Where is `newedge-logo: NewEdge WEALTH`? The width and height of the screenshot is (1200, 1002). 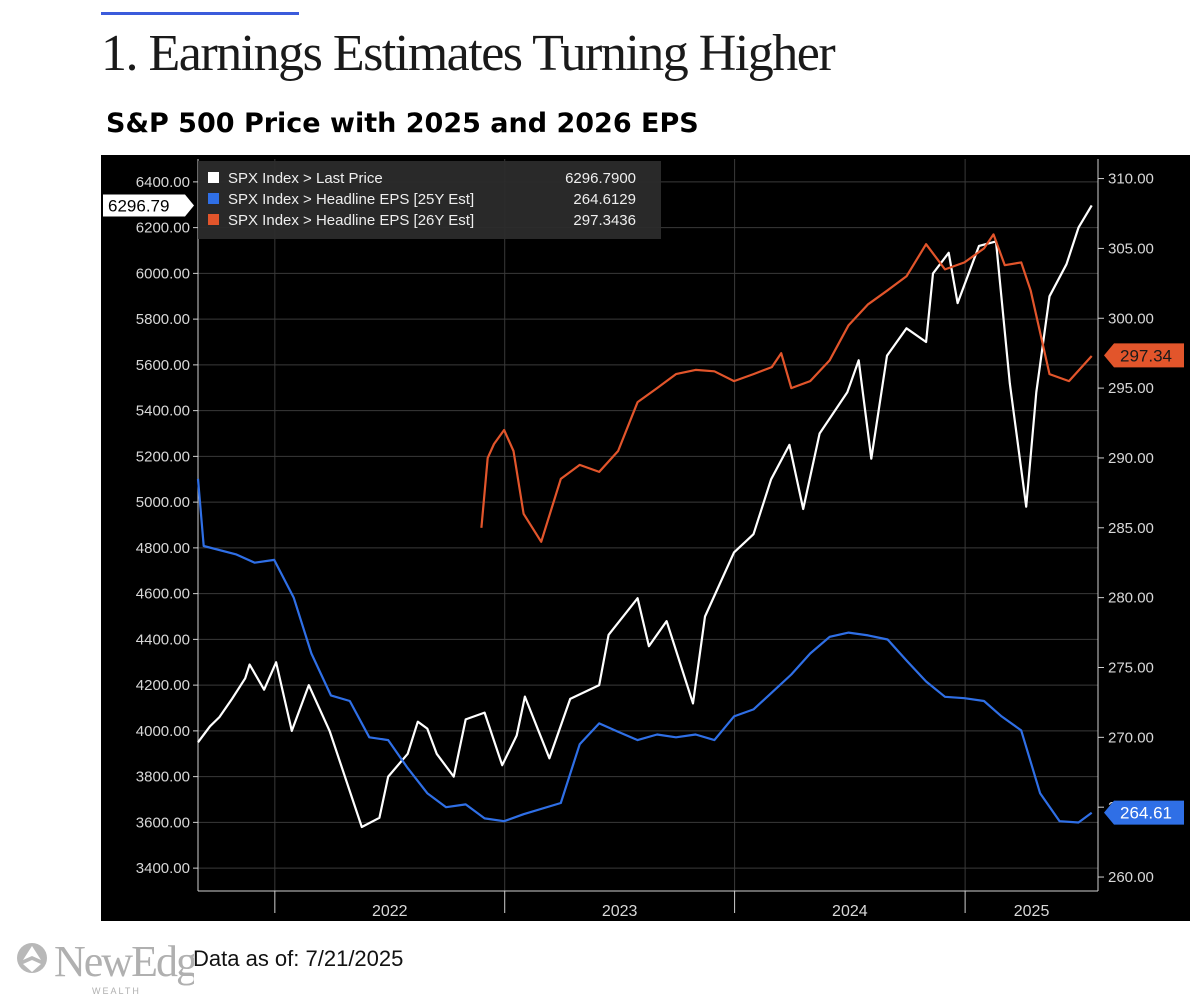 newedge-logo: NewEdge WEALTH is located at coordinates (105, 967).